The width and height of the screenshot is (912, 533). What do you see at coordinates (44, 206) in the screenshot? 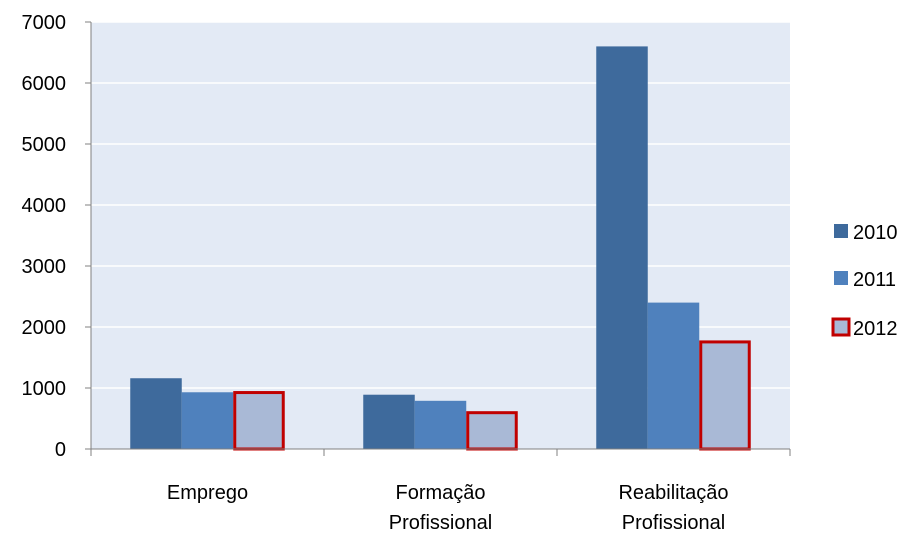
I see `y-tick-label: 4000` at bounding box center [44, 206].